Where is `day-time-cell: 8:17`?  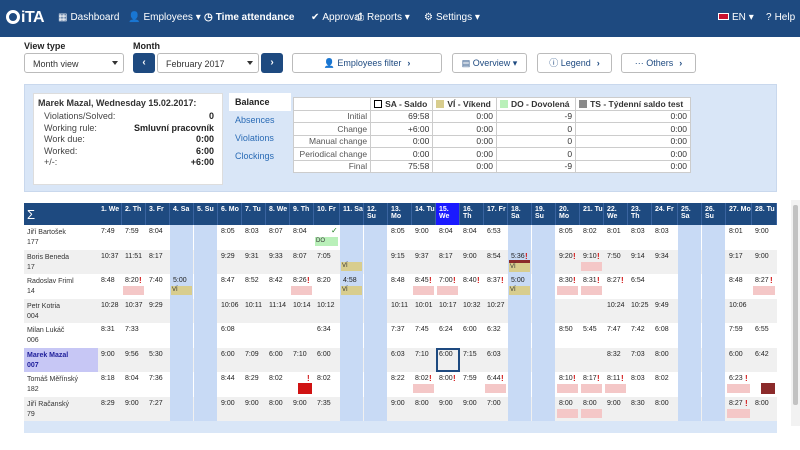
day-time-cell: 8:17 is located at coordinates (590, 378).